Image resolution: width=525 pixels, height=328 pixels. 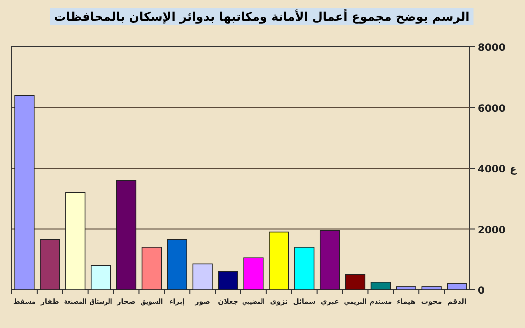 What do you see at coordinates (492, 109) in the screenshot?
I see `y-tick-label: 6000` at bounding box center [492, 109].